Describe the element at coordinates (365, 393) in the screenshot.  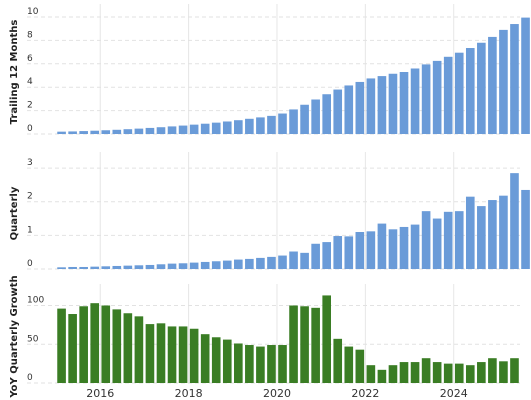
I see `x-tick-label: 2022` at that location.